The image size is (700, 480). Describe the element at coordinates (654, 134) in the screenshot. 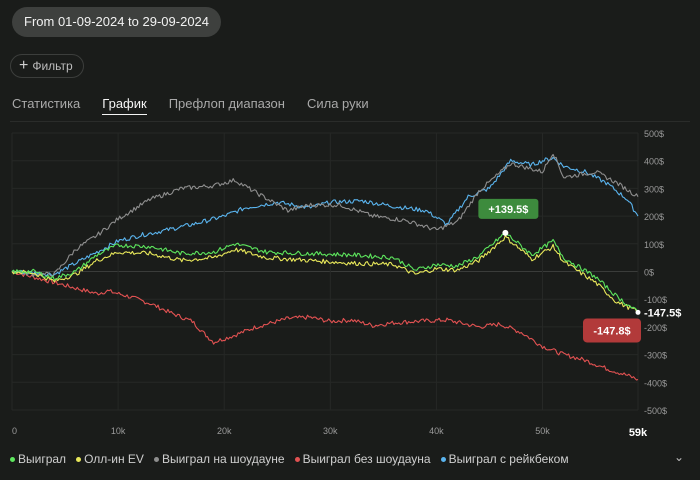

I see `y-tick-label: 500$` at that location.